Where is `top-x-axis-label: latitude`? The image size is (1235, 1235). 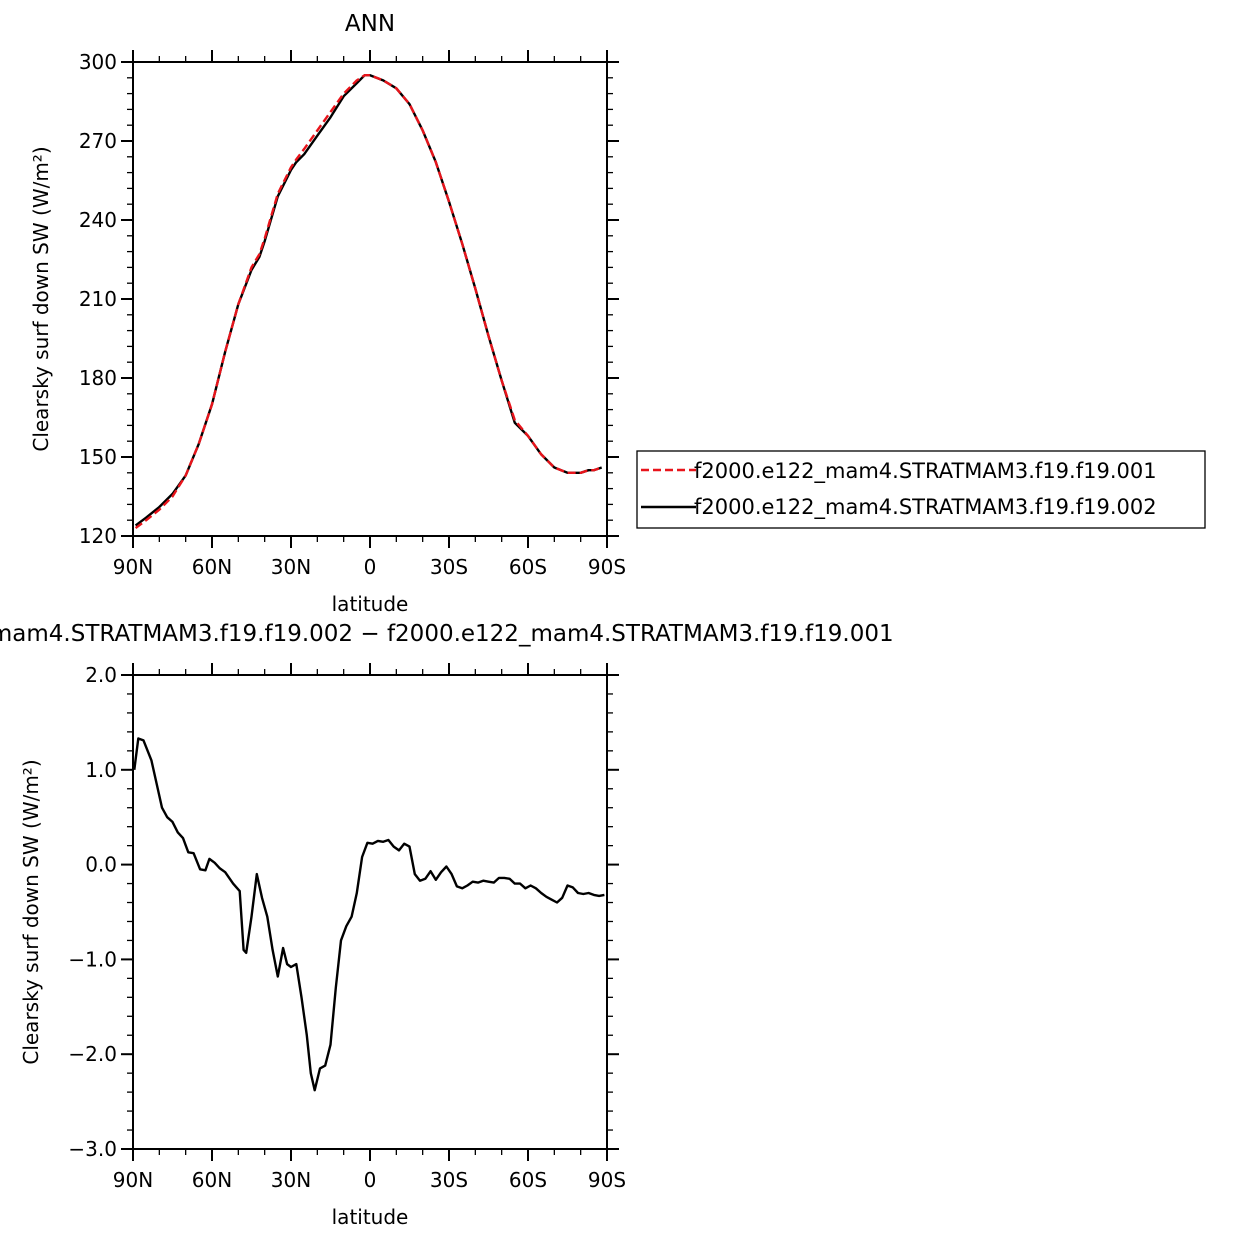
top-x-axis-label: latitude is located at coordinates (370, 604).